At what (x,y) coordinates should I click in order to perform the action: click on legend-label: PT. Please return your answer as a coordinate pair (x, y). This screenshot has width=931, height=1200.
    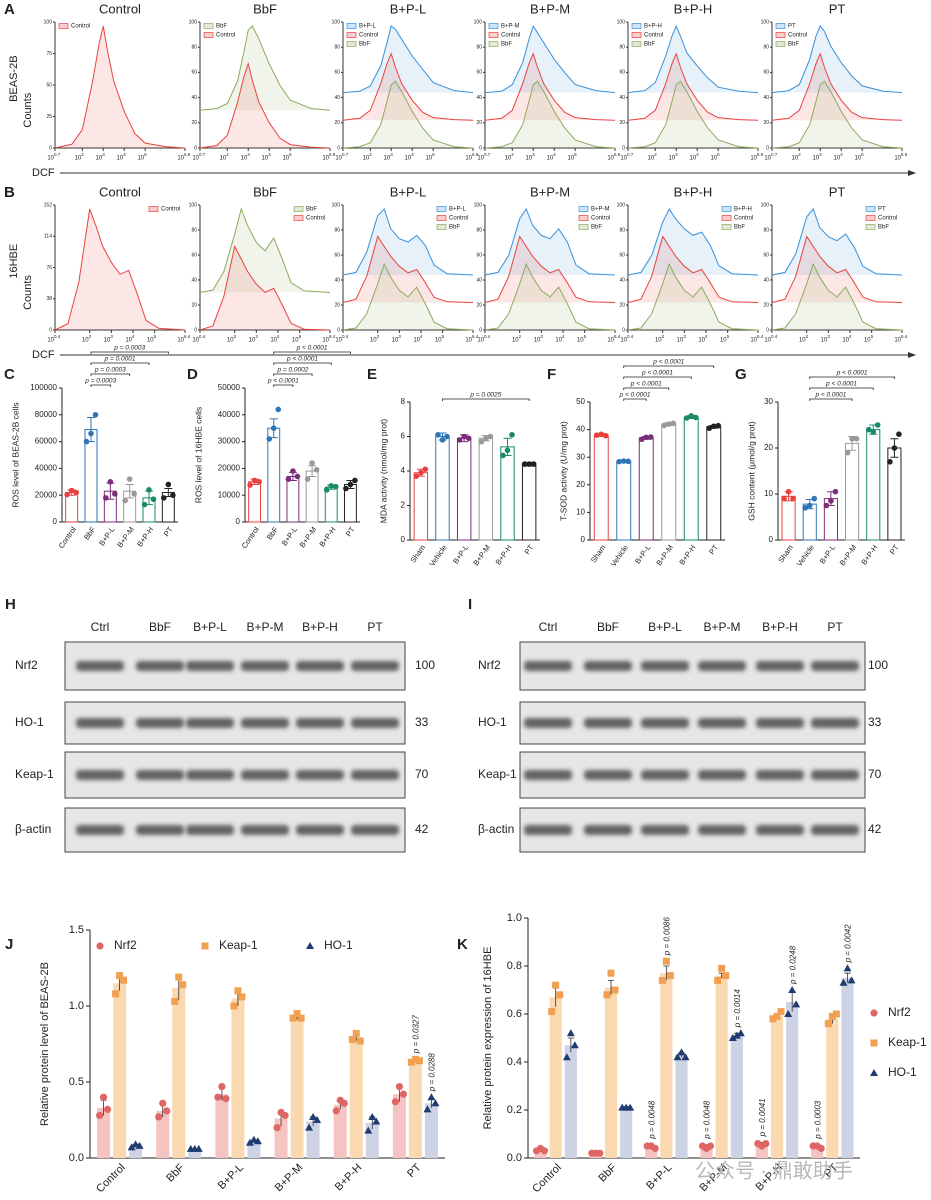
    Looking at the image, I should click on (792, 27).